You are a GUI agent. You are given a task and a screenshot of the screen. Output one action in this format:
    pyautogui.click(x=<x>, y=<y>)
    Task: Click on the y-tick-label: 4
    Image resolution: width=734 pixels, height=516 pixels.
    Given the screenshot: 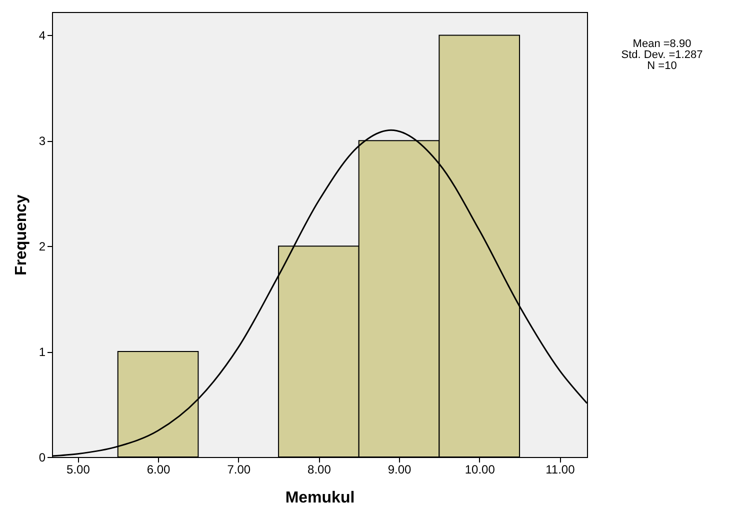 What is the action you would take?
    pyautogui.click(x=42, y=35)
    